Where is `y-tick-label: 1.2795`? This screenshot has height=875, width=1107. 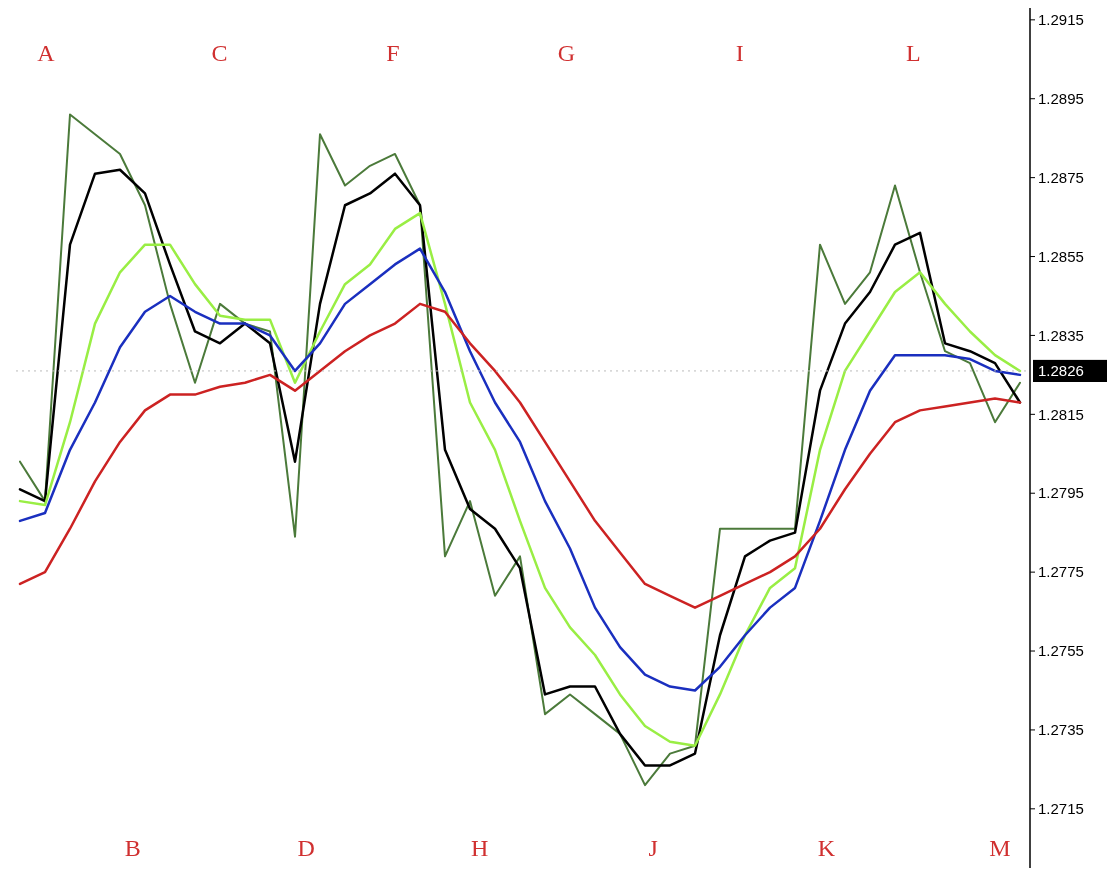
y-tick-label: 1.2795 is located at coordinates (1061, 493).